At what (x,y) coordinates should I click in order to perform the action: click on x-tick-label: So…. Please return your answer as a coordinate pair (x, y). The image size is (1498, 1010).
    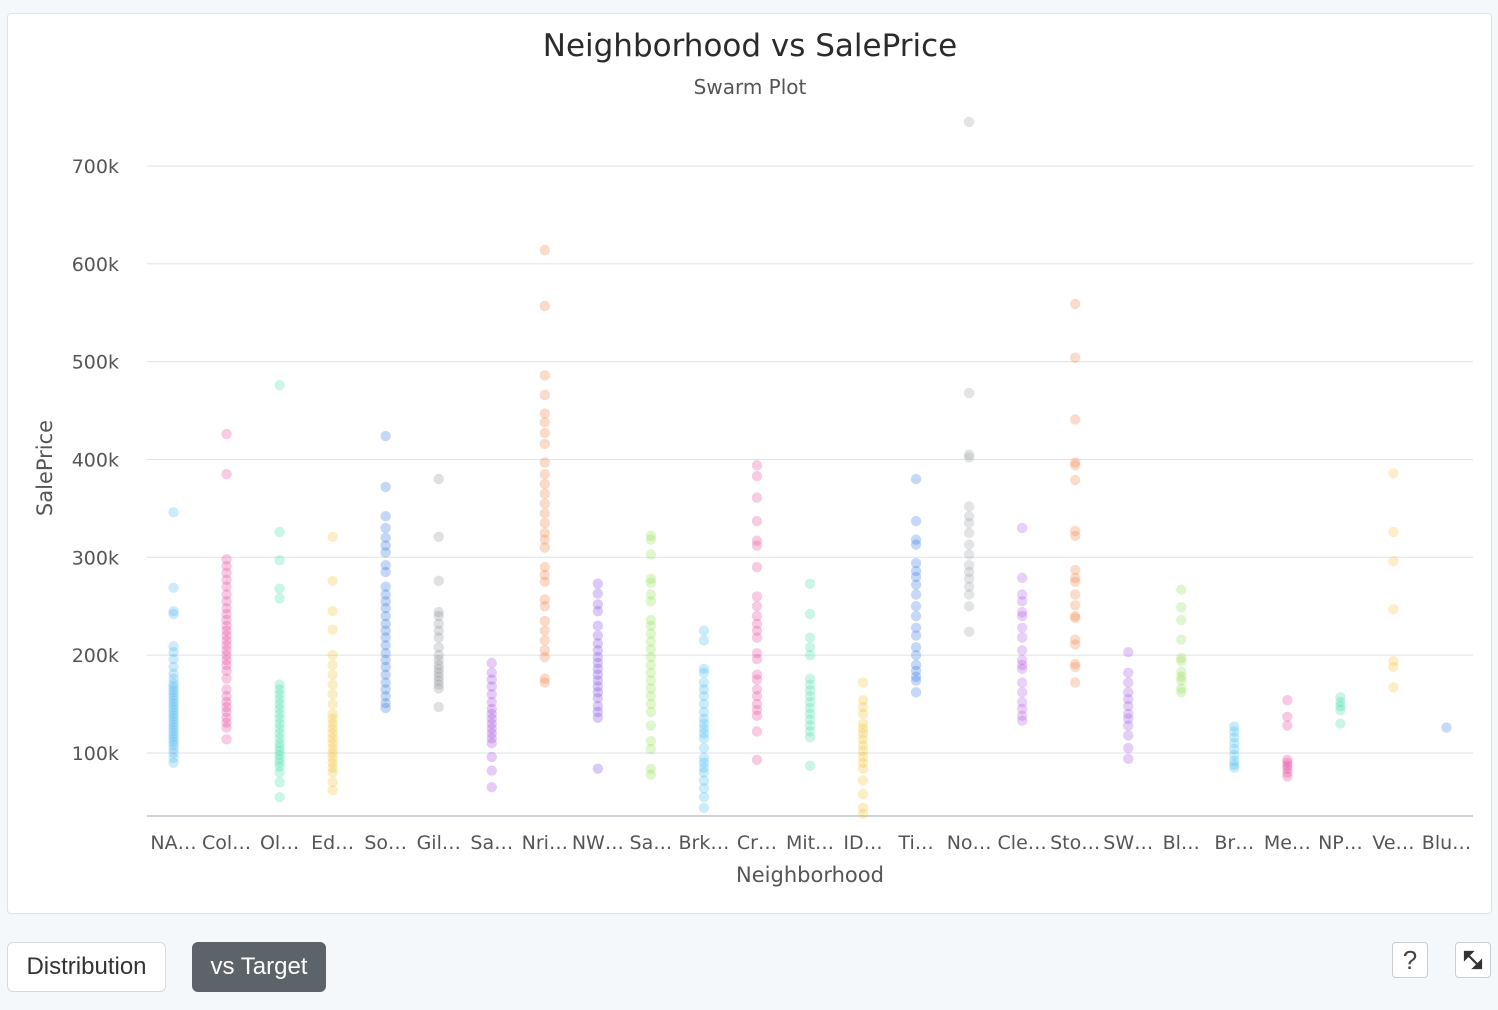
    Looking at the image, I should click on (385, 843).